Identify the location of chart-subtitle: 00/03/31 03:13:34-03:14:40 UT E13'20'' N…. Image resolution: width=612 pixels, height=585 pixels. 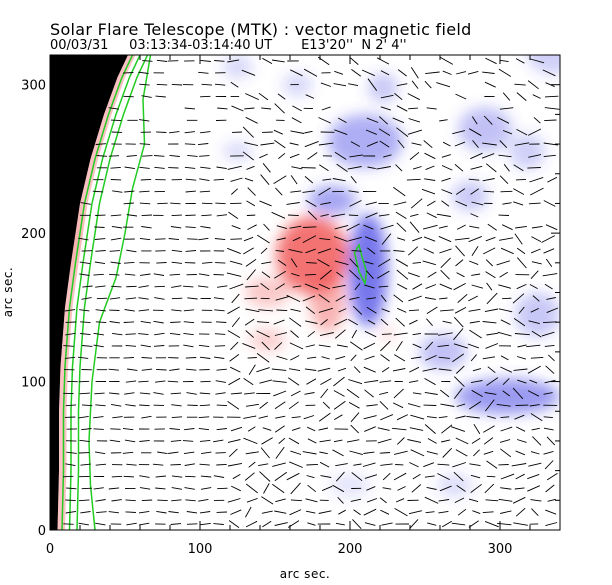
(228, 45).